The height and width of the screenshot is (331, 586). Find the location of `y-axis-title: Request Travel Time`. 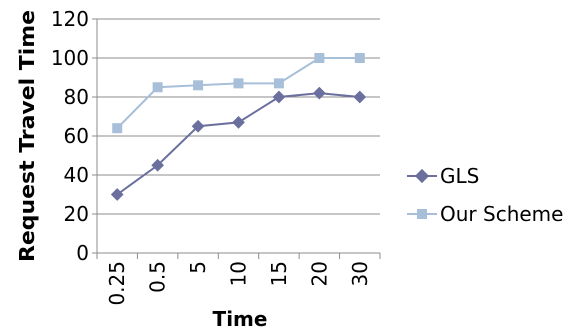

y-axis-title: Request Travel Time is located at coordinates (27, 136).